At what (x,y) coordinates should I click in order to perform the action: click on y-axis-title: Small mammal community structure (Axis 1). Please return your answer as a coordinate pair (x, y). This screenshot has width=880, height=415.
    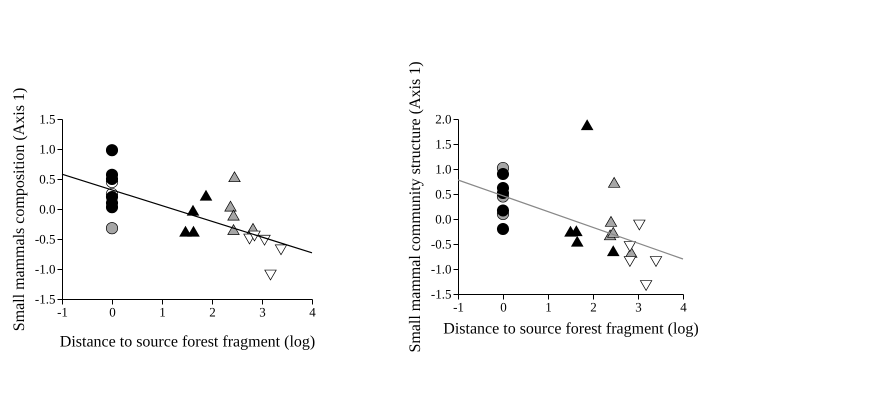
    Looking at the image, I should click on (415, 207).